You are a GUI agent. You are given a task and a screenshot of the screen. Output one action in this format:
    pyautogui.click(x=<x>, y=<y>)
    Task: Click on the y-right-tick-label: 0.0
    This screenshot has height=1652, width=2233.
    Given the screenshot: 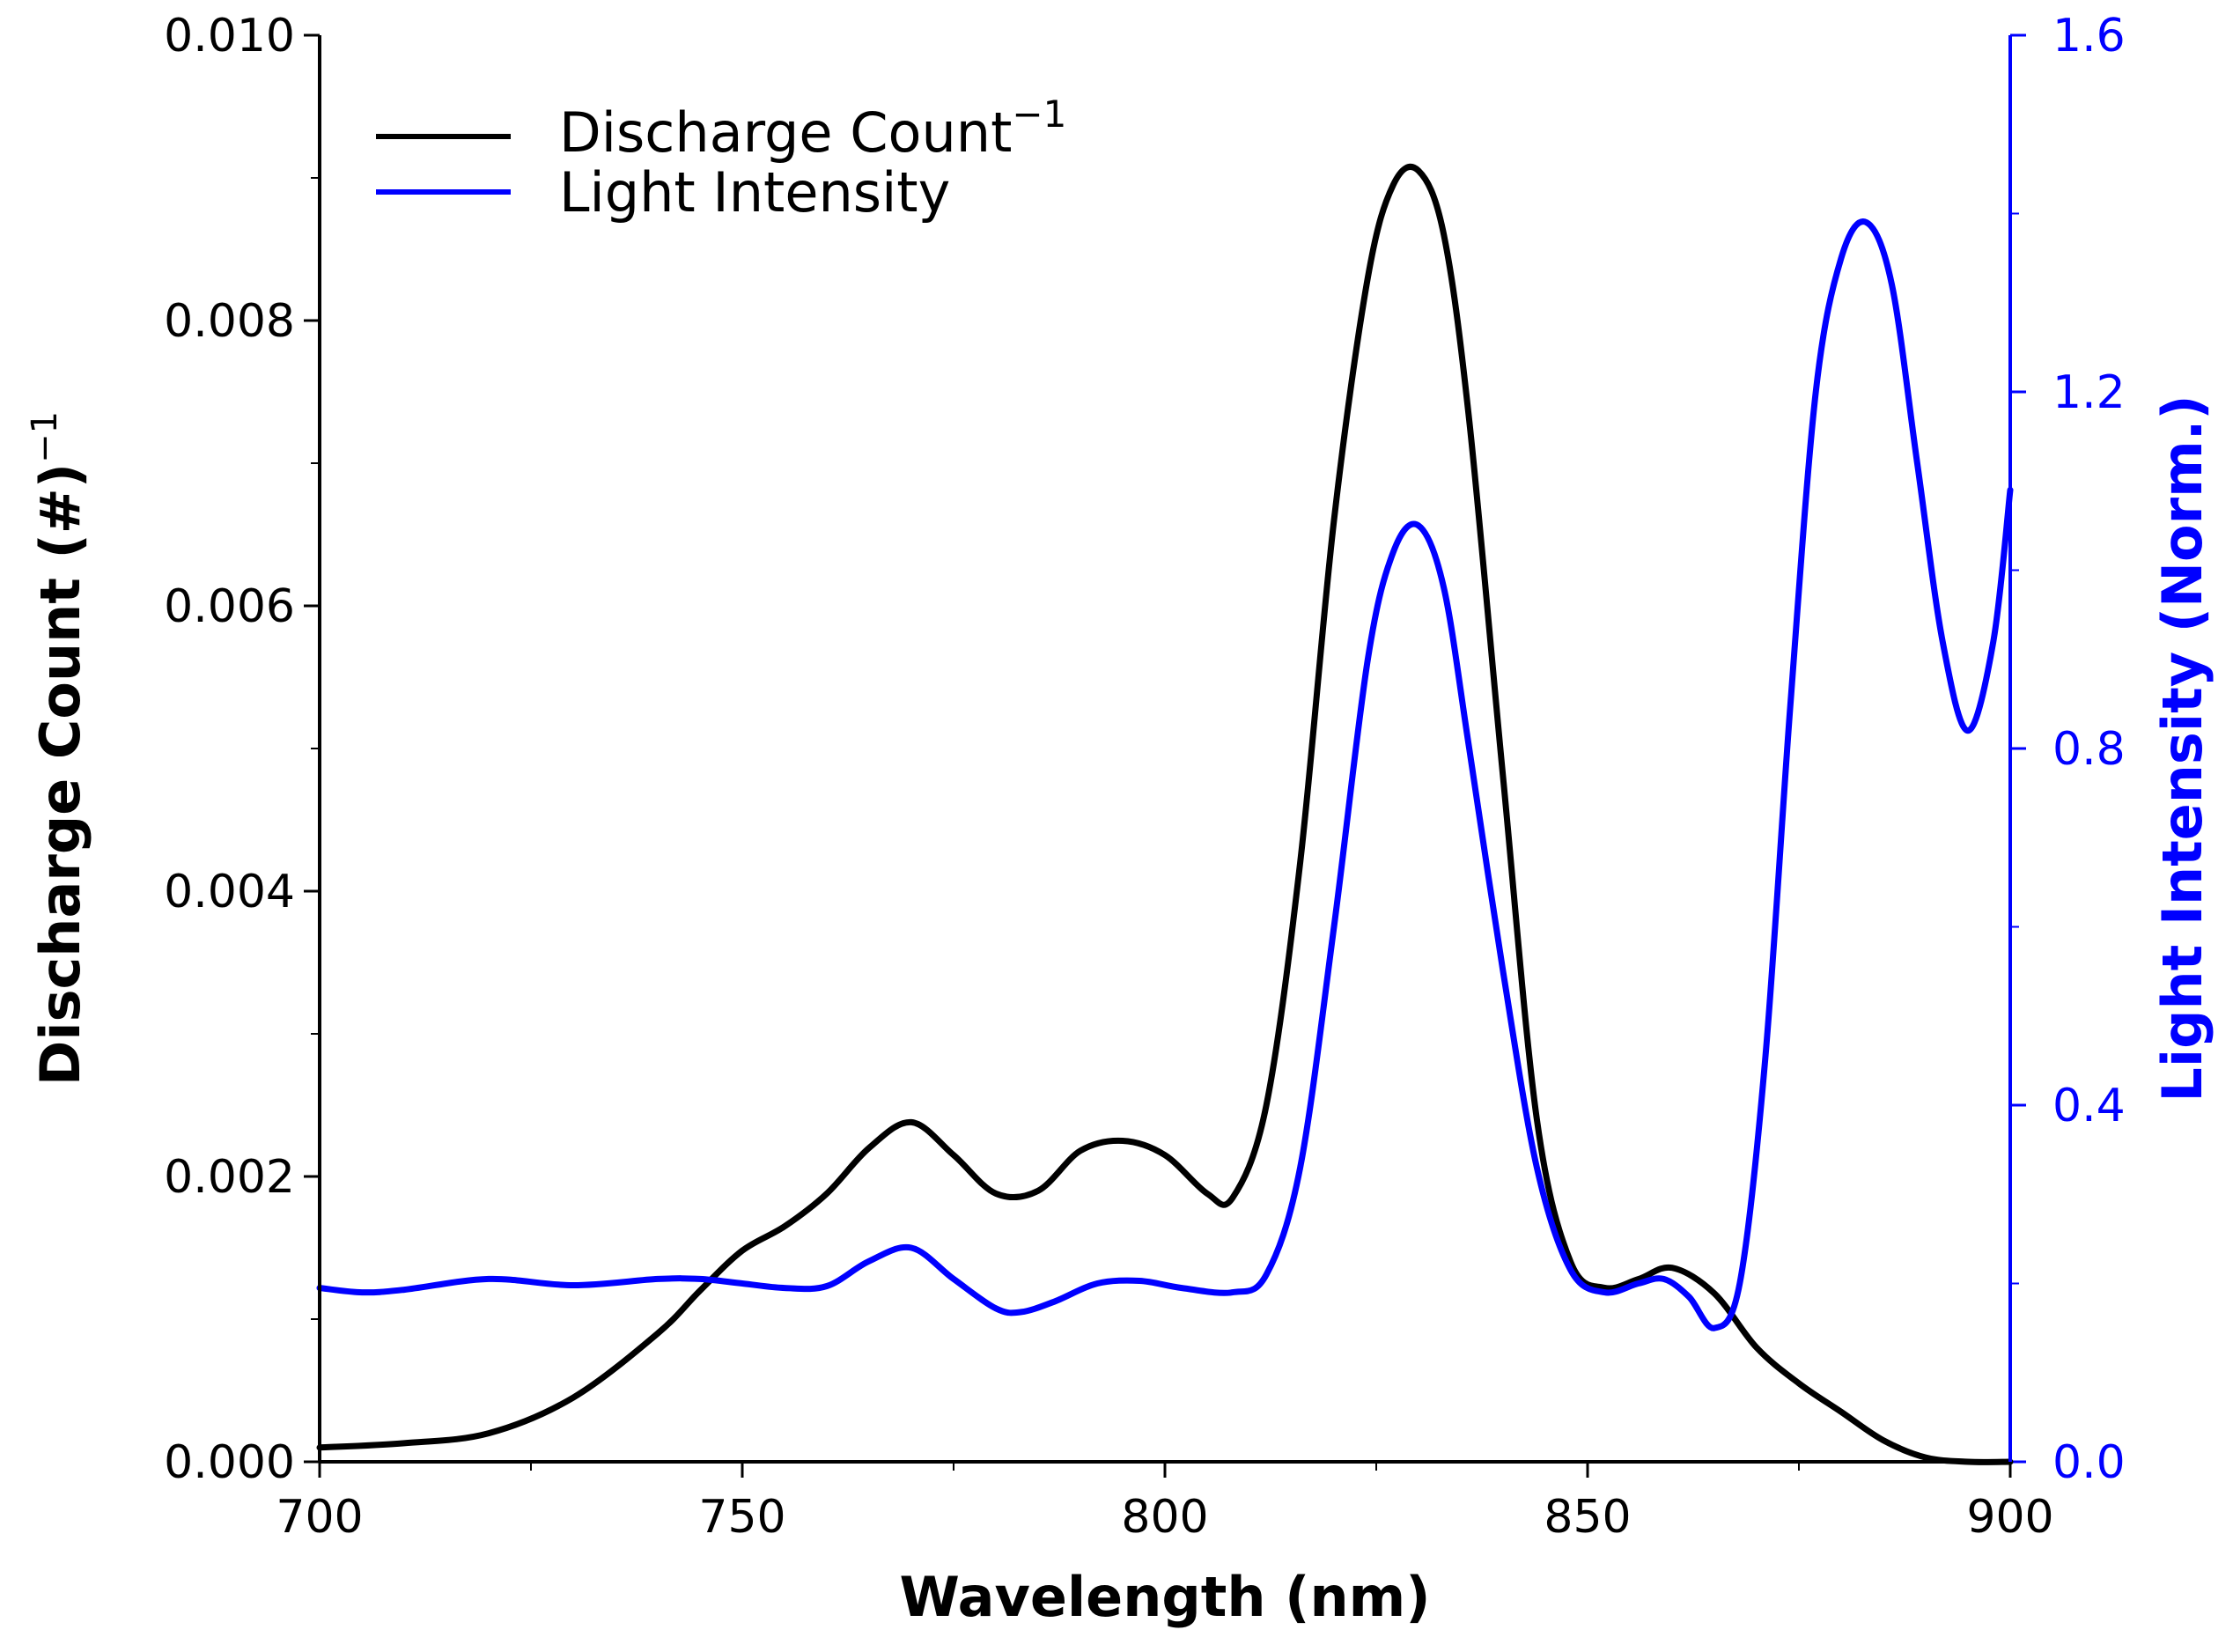 What is the action you would take?
    pyautogui.click(x=2089, y=1462)
    